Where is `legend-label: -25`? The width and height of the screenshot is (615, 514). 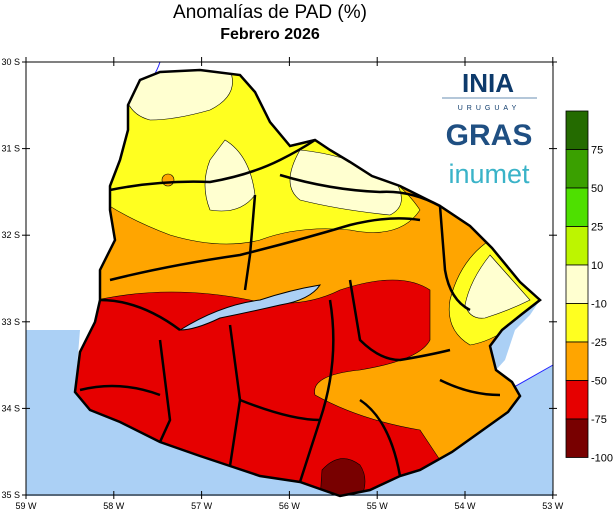 legend-label: -25 is located at coordinates (599, 343).